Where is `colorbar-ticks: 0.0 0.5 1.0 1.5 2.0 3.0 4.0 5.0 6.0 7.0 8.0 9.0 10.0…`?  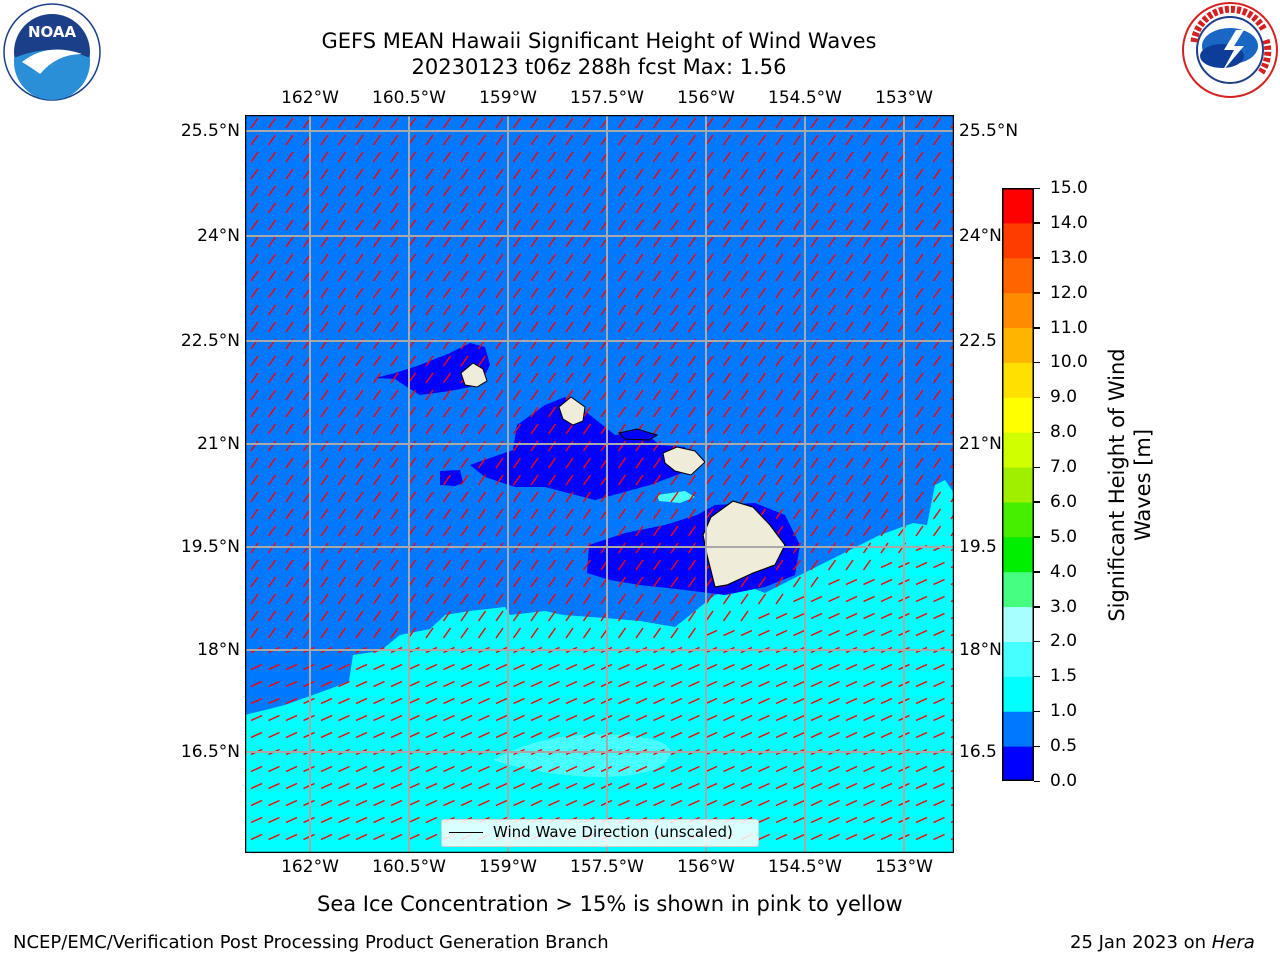 colorbar-ticks: 0.0 0.5 1.0 1.5 2.0 3.0 4.0 5.0 6.0 7.0 8.0 9.0 10.0… is located at coordinates (1067, 484).